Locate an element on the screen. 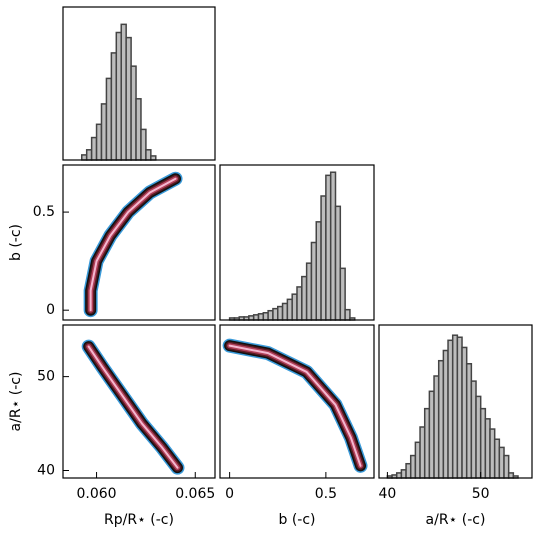 Image resolution: width=538 pixels, height=542 pixels. y-axis-label: b (-c) is located at coordinates (16, 242).